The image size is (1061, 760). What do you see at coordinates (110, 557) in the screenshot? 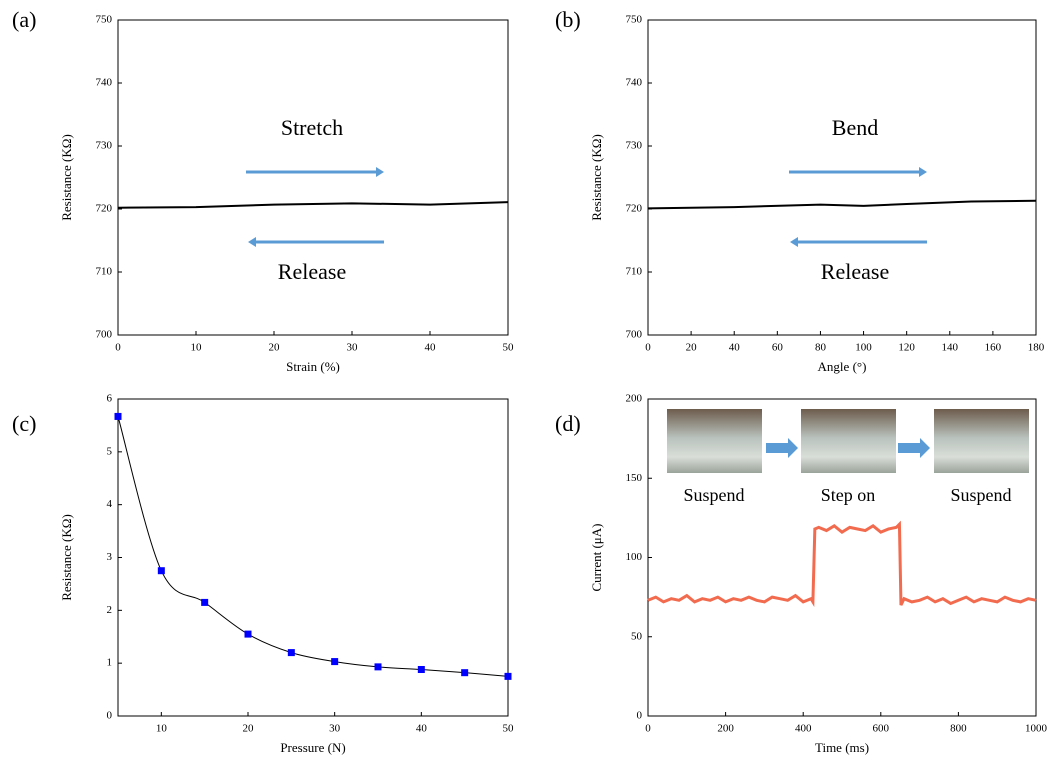
I see `y-tick-label: 3` at bounding box center [110, 557].